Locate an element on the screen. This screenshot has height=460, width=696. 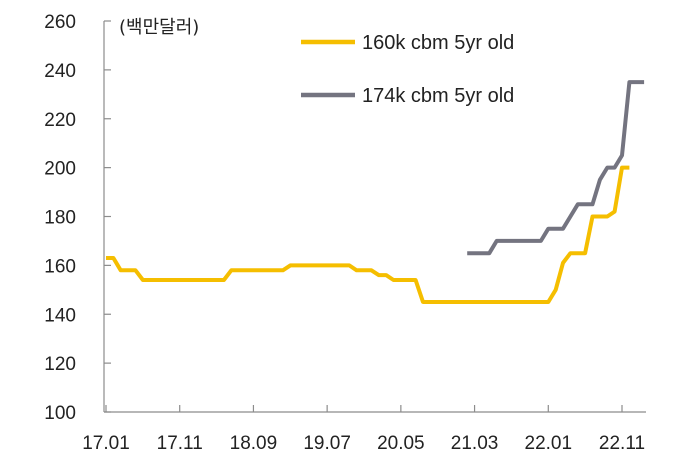
y-tick-label: 140 is located at coordinates (60, 315).